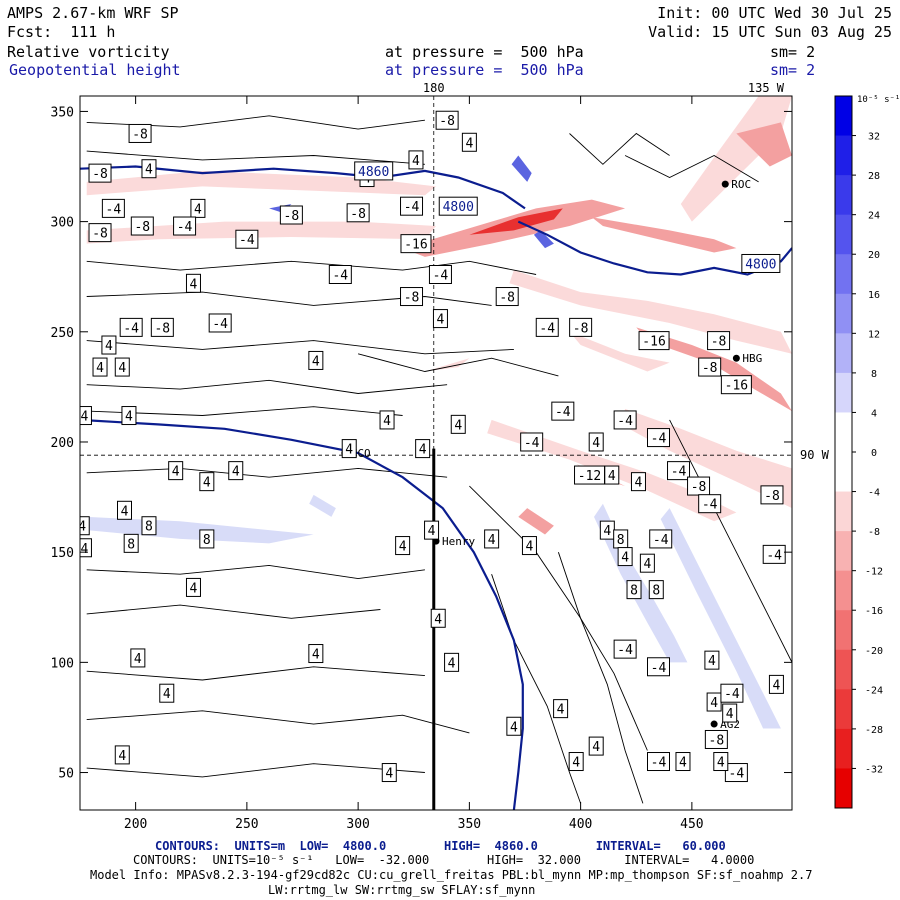 The height and width of the screenshot is (900, 900). What do you see at coordinates (878, 100) in the screenshot?
I see `colorbar-unit: 10⁻⁵ s⁻¹` at bounding box center [878, 100].